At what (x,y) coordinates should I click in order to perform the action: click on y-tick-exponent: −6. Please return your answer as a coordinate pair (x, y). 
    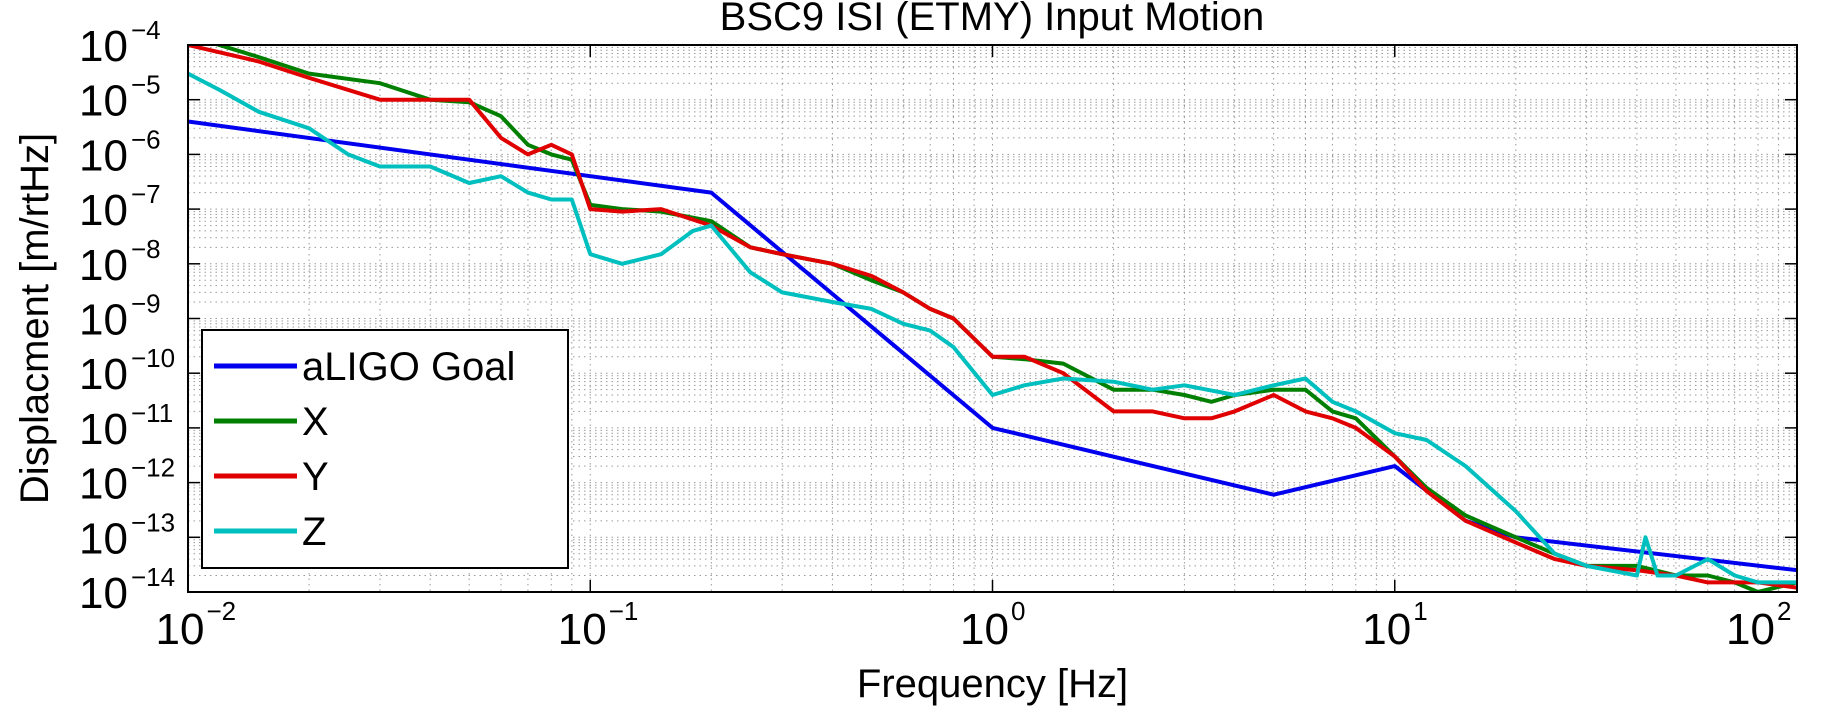
    Looking at the image, I should click on (146, 139).